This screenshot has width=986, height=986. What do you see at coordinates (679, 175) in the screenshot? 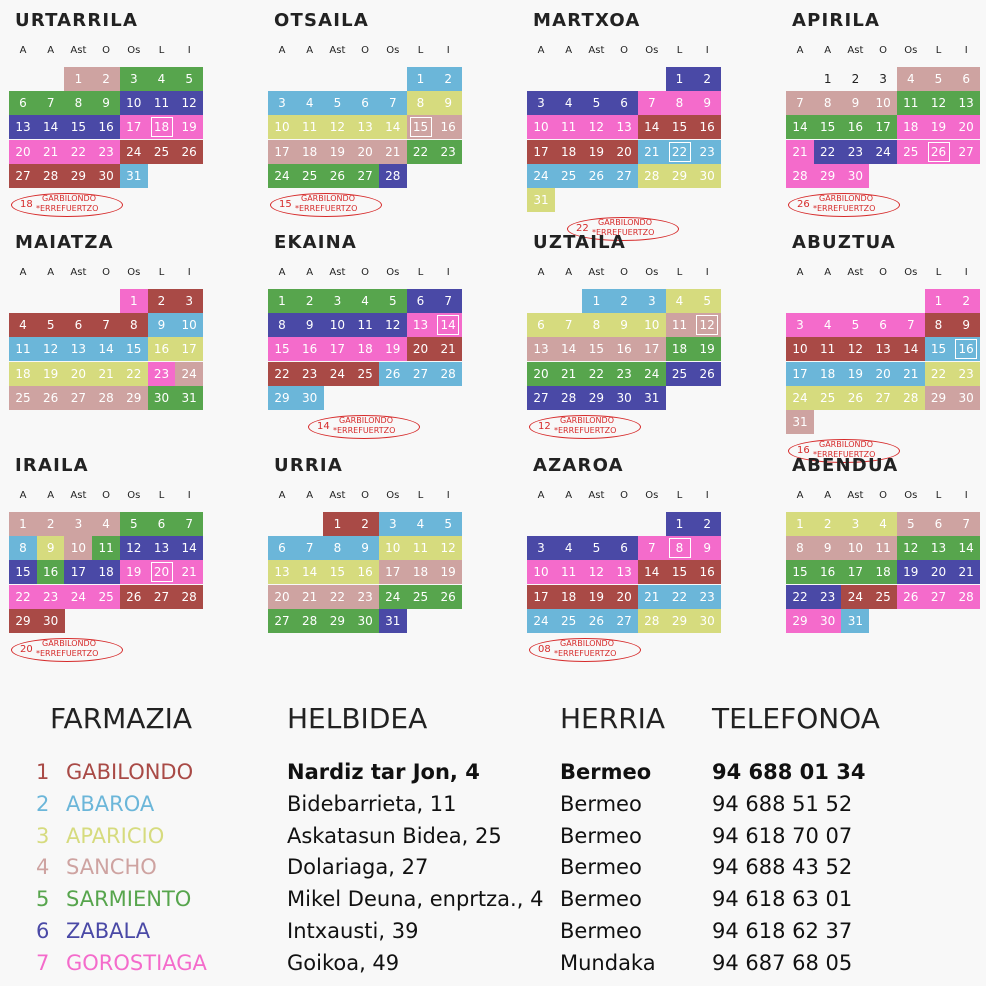
I see `day-cell: 29` at bounding box center [679, 175].